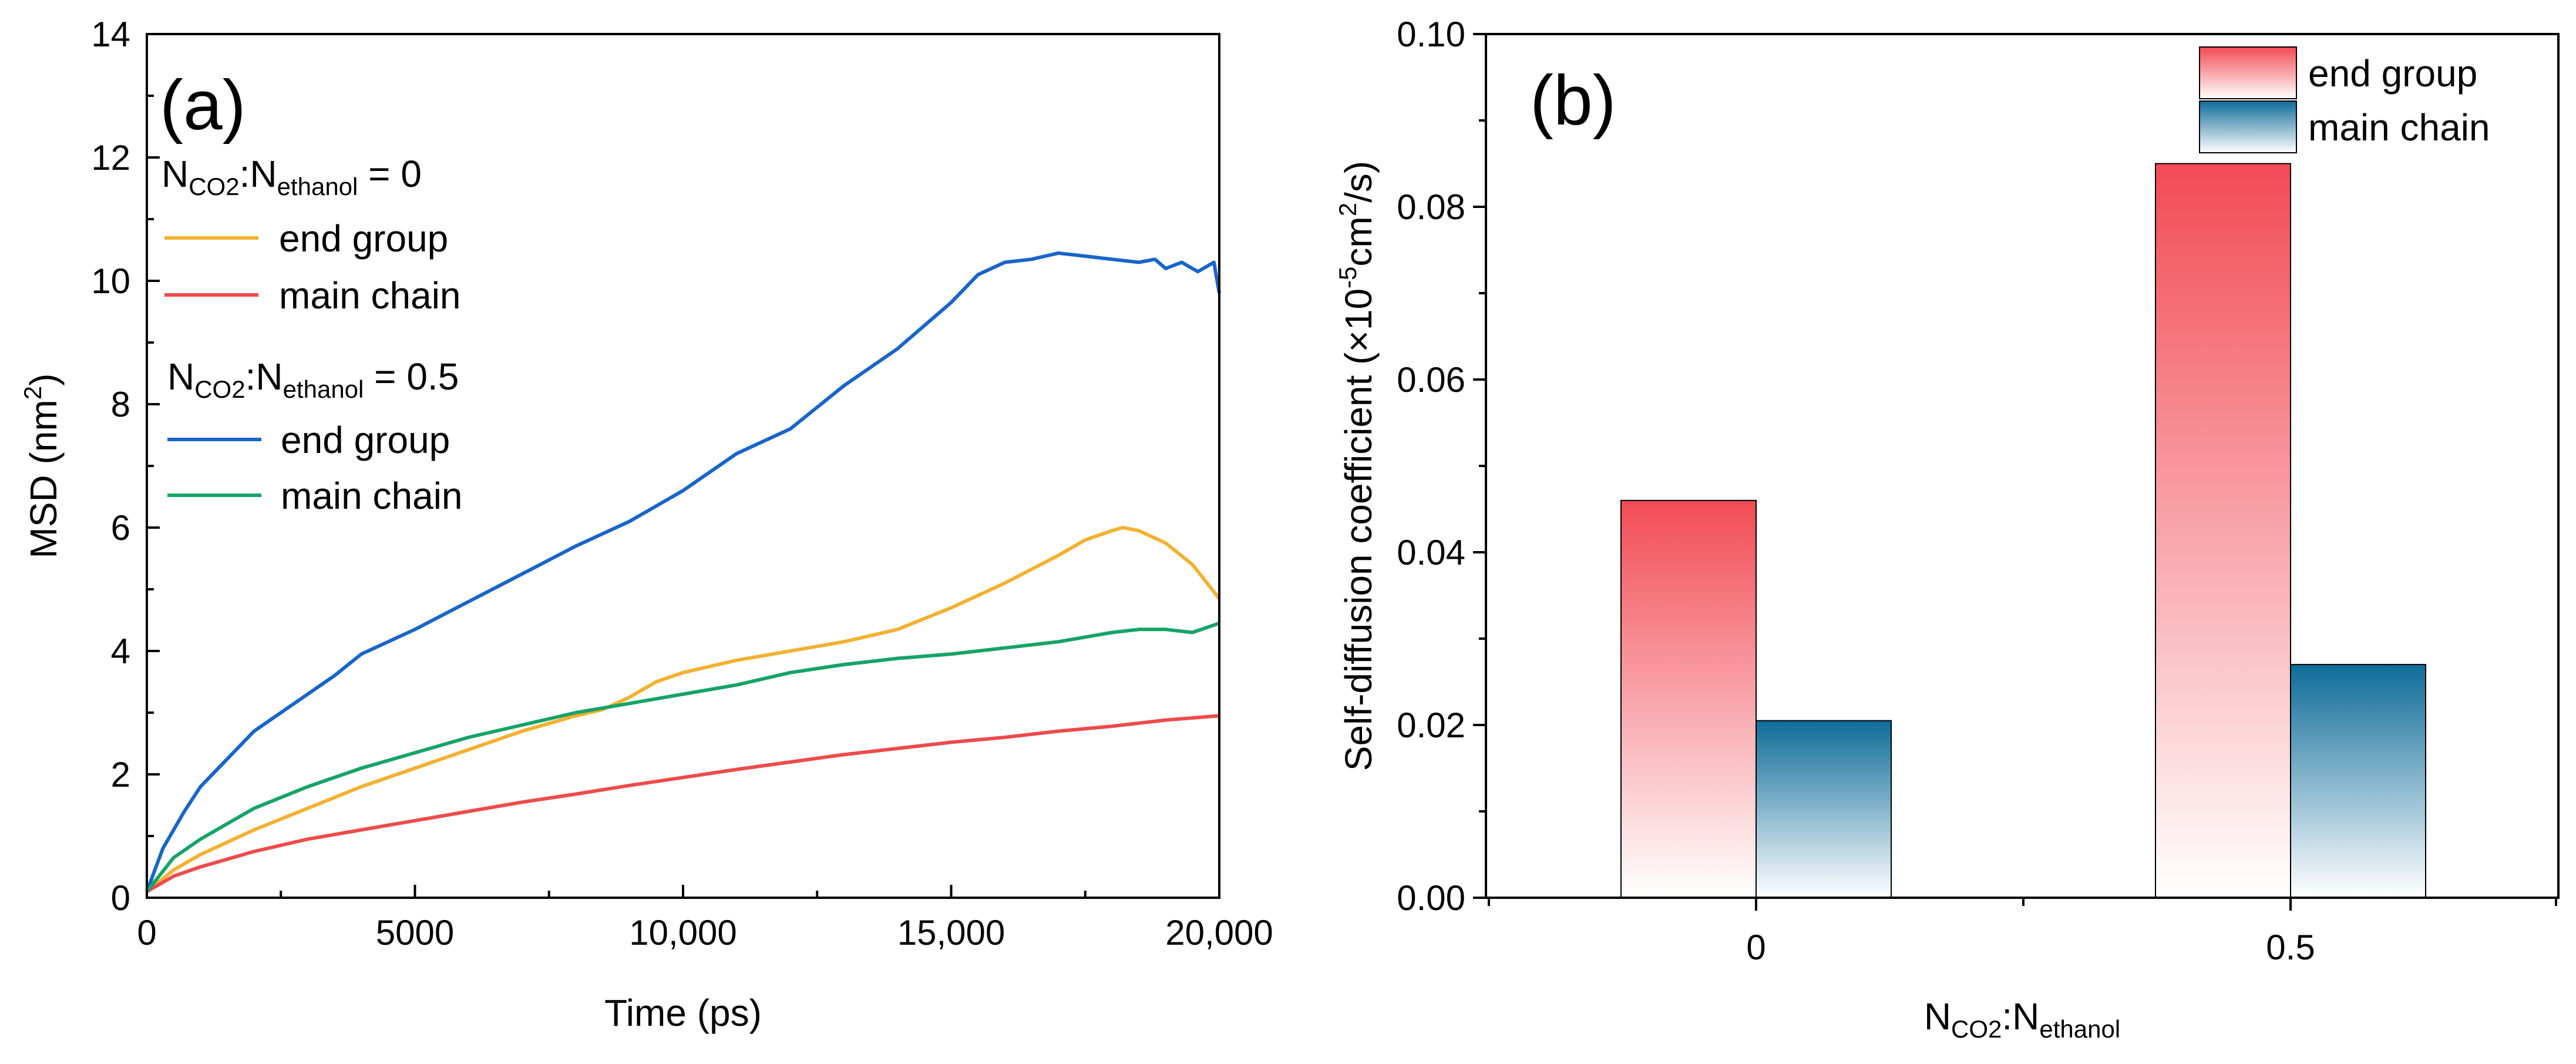 This screenshot has height=1064, width=2576. Describe the element at coordinates (364, 239) in the screenshot. I see `a-legend-label-end-group-0: end group` at that location.